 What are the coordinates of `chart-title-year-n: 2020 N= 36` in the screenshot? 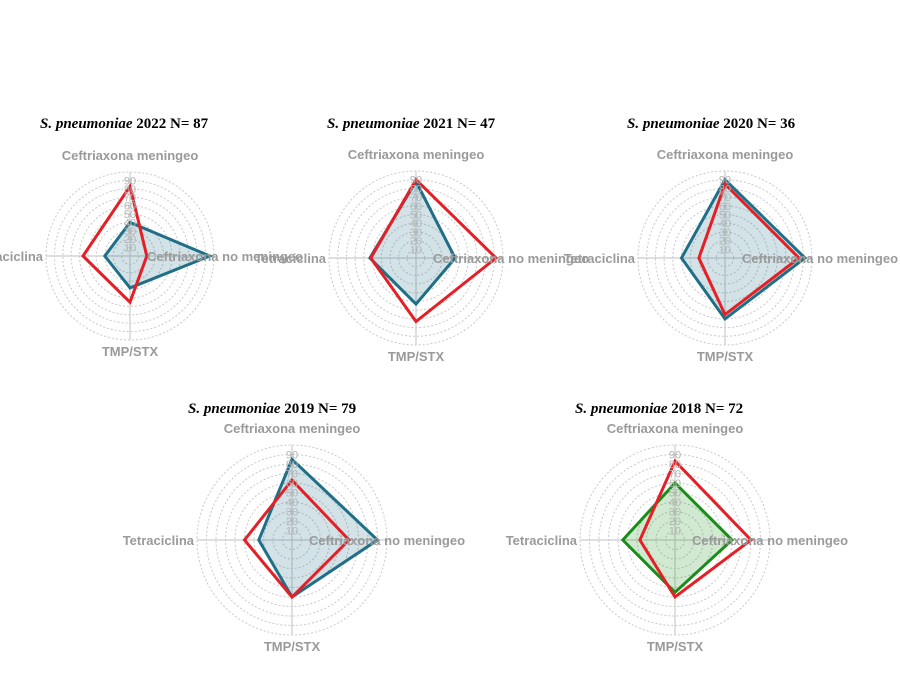 It's located at (759, 124).